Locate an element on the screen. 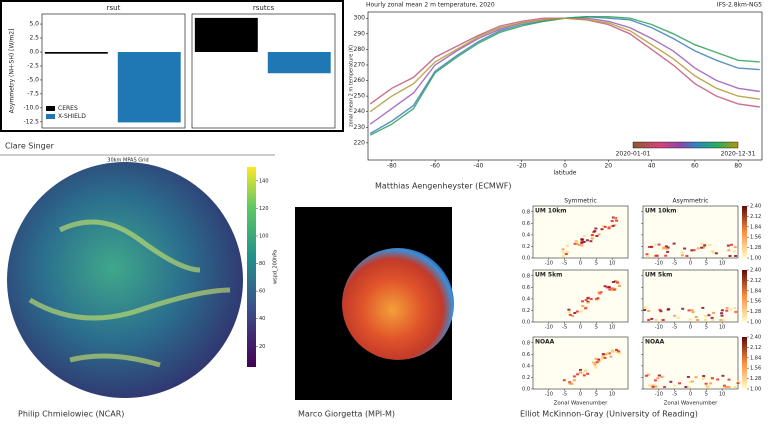  colorbar-tick-label: 40 is located at coordinates (262, 319).